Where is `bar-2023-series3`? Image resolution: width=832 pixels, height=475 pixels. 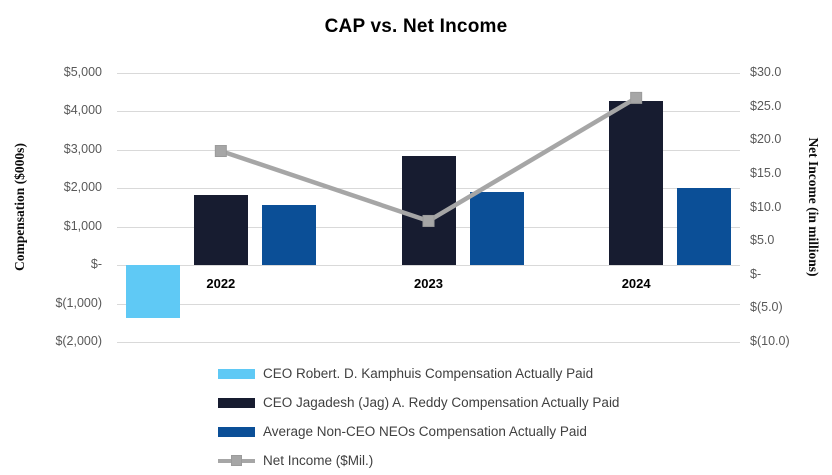 bar-2023-series3 is located at coordinates (496, 229).